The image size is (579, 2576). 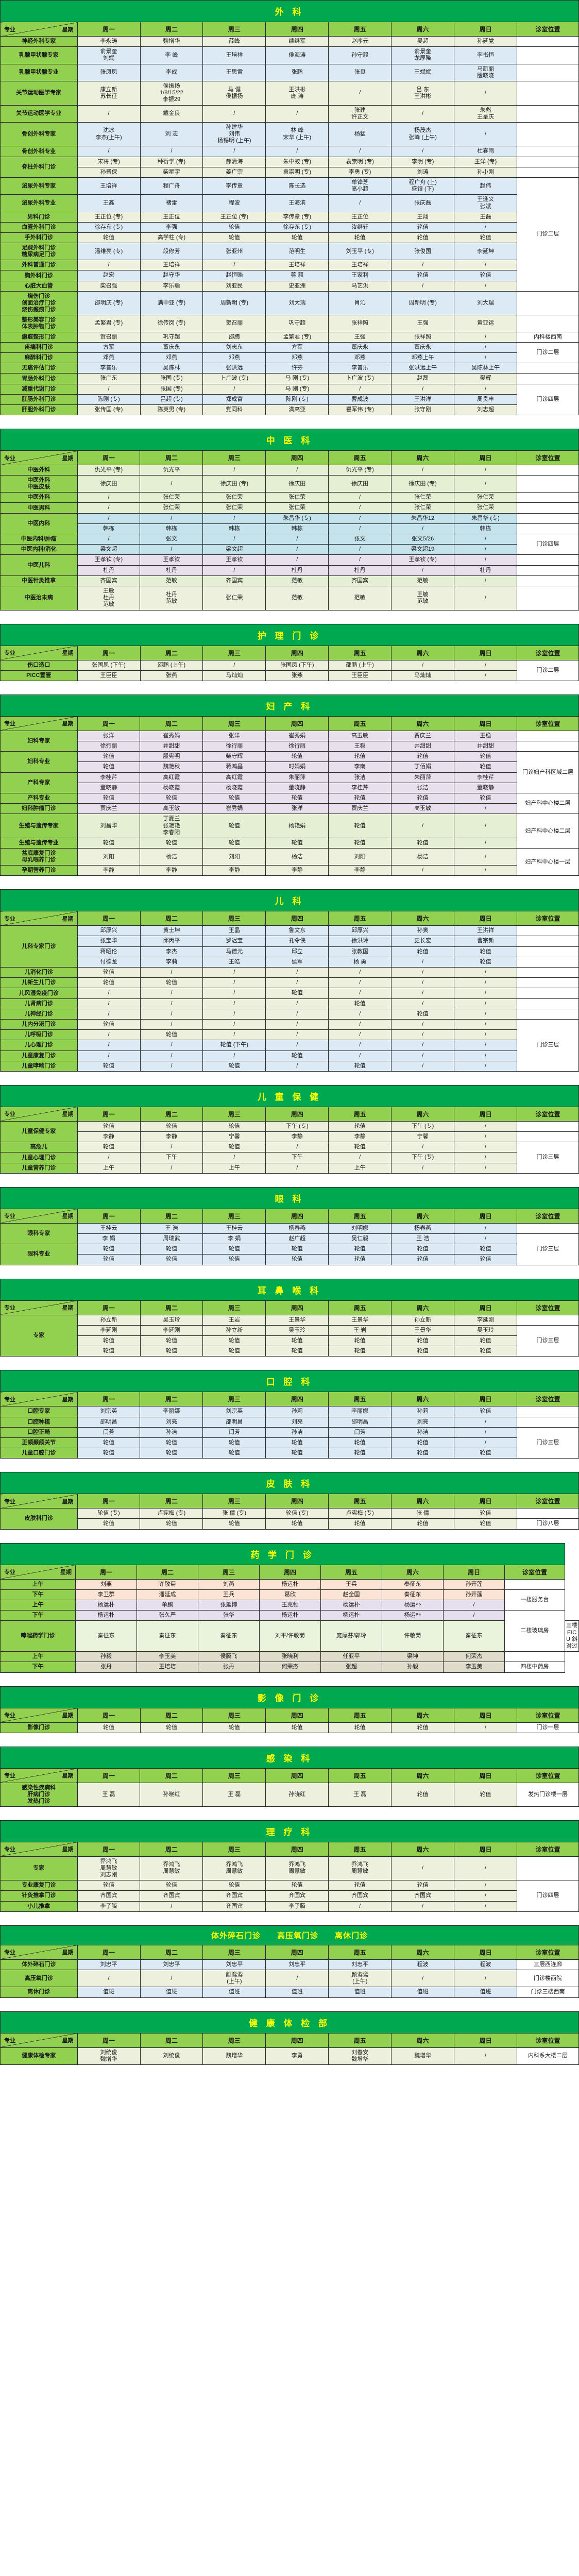 What do you see at coordinates (289, 783) in the screenshot?
I see `table-row: 产科专家 李桂芹 高红霞 高红霞 朱丽萍 张洁 朱丽萍 李桂芹` at bounding box center [289, 783].